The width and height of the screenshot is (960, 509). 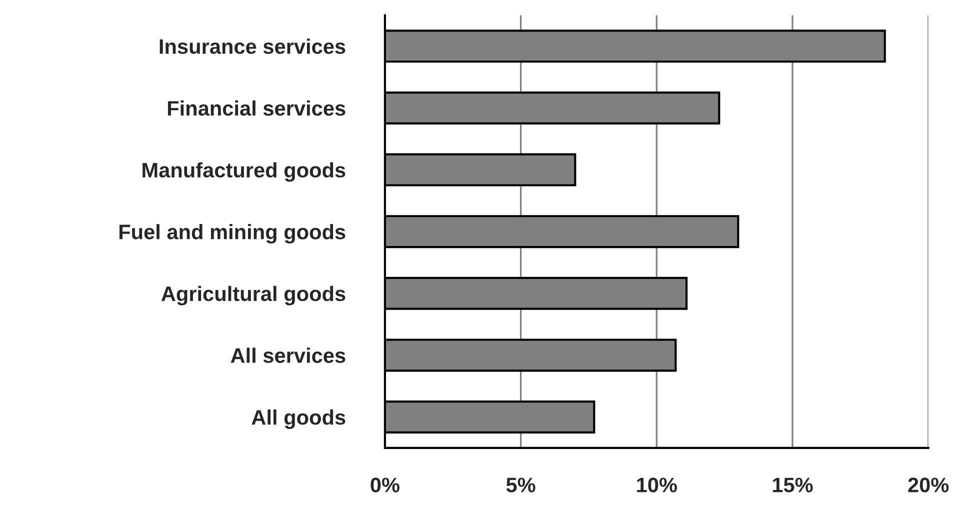 I want to click on y-tick-label: Manufactured goods, so click(x=244, y=172).